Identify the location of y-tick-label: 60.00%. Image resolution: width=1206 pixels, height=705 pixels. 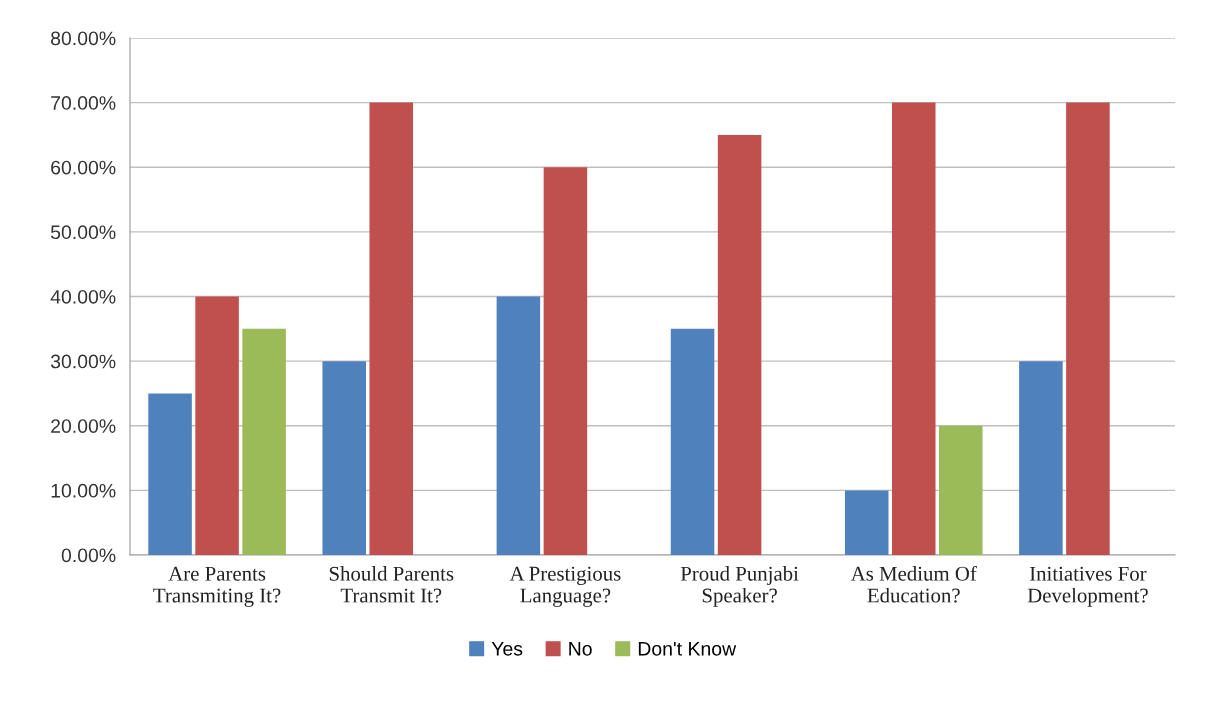
(83, 167).